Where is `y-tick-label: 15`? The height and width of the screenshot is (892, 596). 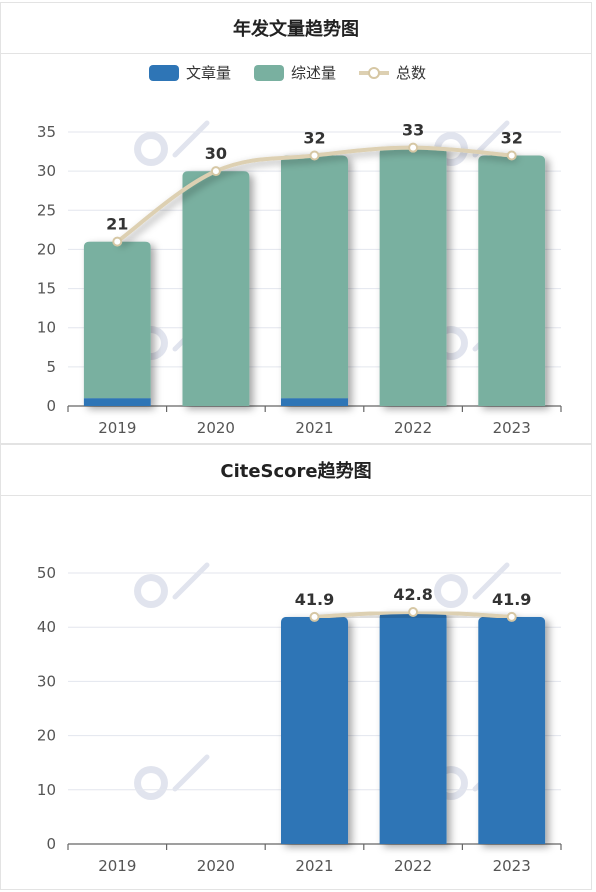
y-tick-label: 15 is located at coordinates (46, 289).